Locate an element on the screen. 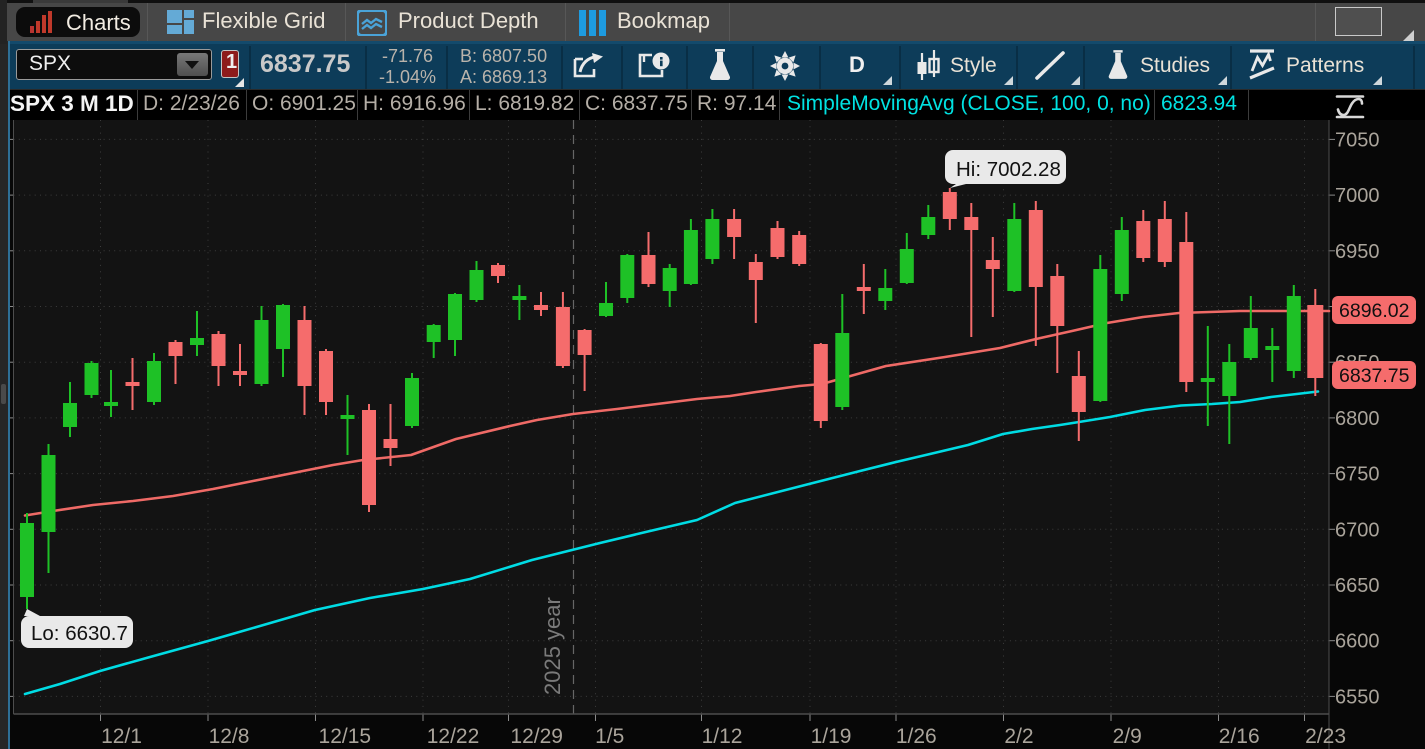 The width and height of the screenshot is (1425, 749). svg-text: 1/12 is located at coordinates (722, 736).